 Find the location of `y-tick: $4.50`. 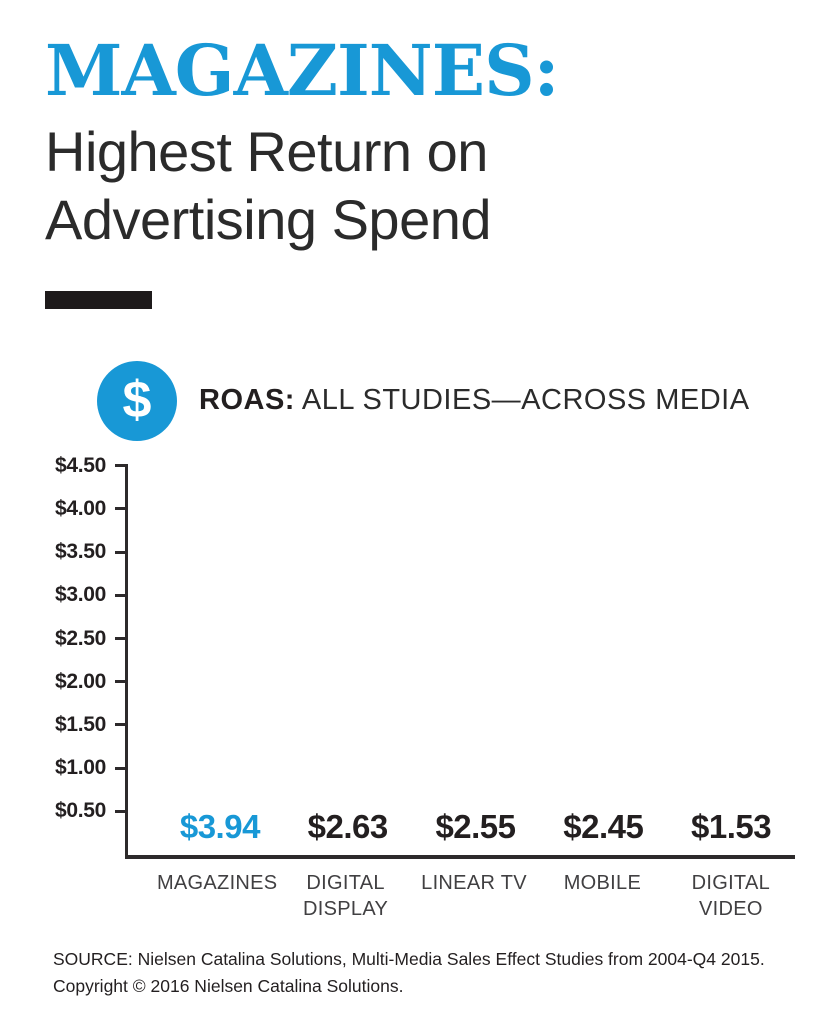

y-tick: $4.50 is located at coordinates (91, 466).